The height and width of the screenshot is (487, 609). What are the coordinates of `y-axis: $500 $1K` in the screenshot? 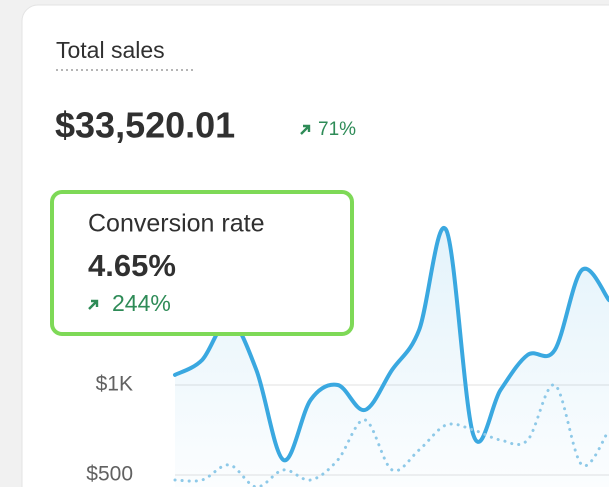 It's located at (109, 429).